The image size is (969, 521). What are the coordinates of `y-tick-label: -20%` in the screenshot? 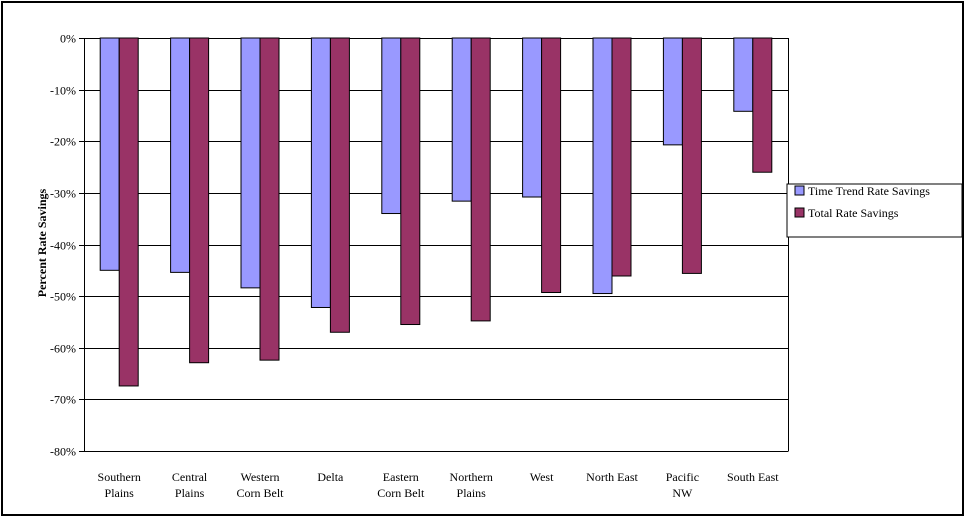 It's located at (63, 142).